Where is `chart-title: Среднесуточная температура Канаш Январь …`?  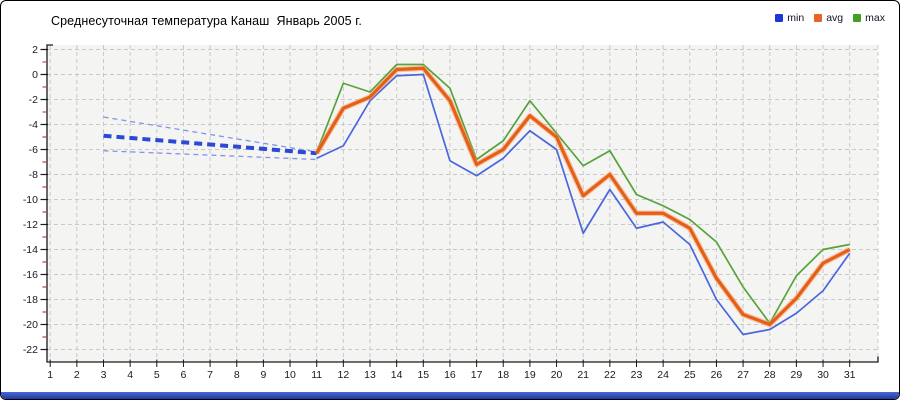
chart-title: Среднесуточная температура Канаш Январь … is located at coordinates (206, 21).